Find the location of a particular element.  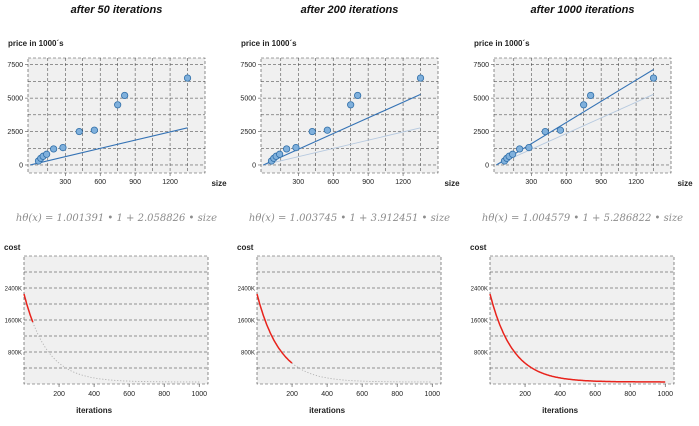

x-tick-label: 1000 is located at coordinates (199, 394).